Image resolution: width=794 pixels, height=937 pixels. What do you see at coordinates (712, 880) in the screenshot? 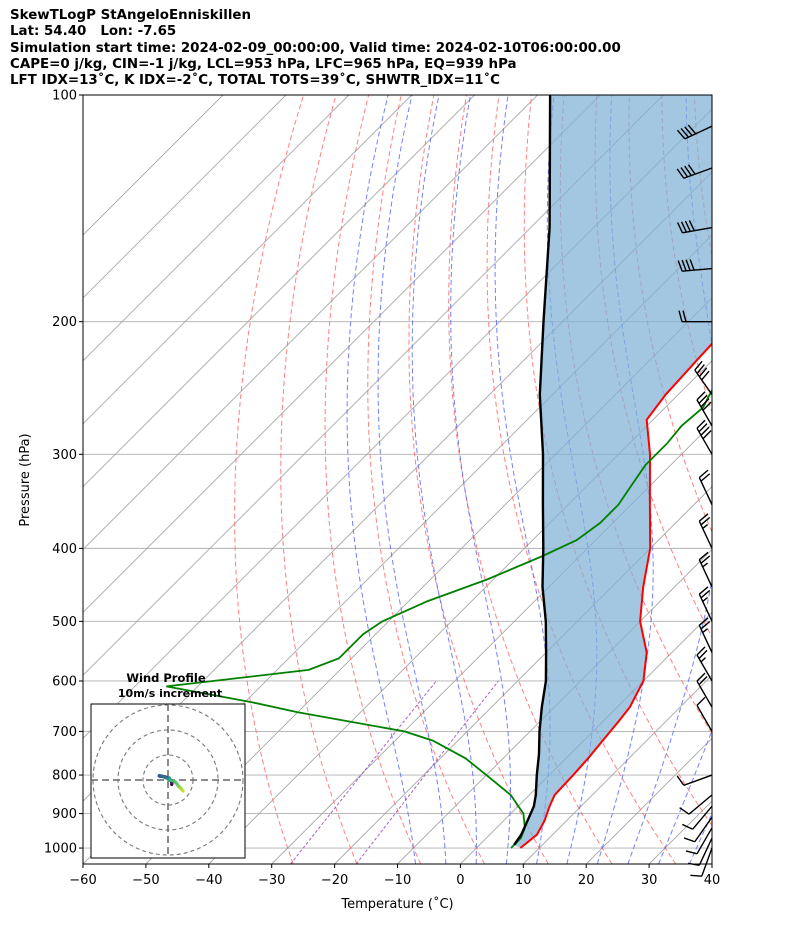
I see `x-tick-label: 40` at bounding box center [712, 880].